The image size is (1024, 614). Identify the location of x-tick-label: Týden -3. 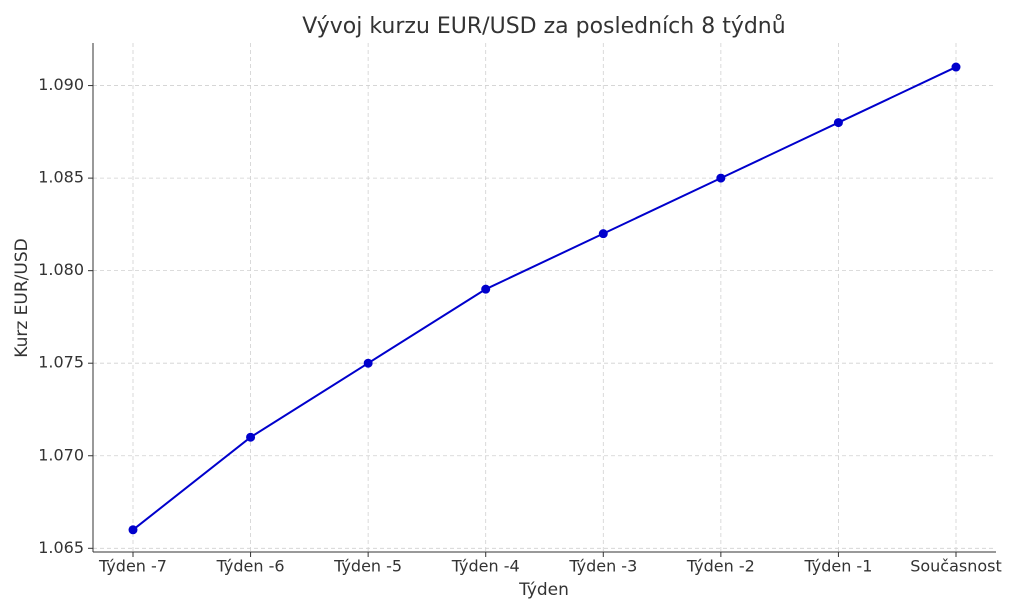
(602, 566).